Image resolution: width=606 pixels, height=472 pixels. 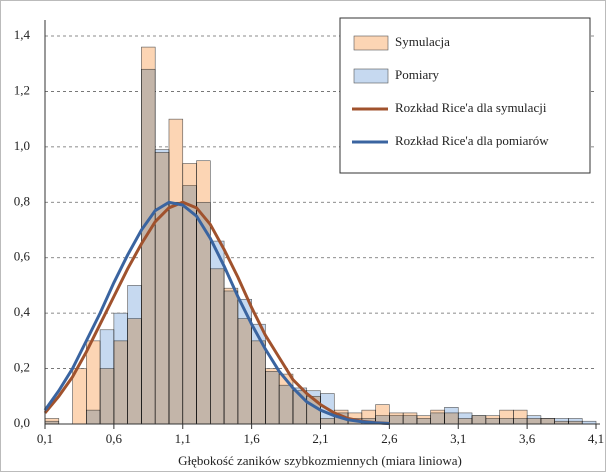 I want to click on x-tick-label: 2,1, so click(x=320, y=438).